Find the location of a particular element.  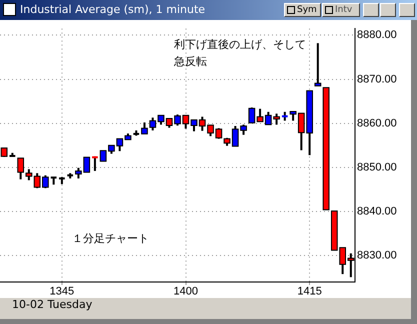

y-tick-label: 8840.00 is located at coordinates (377, 212).